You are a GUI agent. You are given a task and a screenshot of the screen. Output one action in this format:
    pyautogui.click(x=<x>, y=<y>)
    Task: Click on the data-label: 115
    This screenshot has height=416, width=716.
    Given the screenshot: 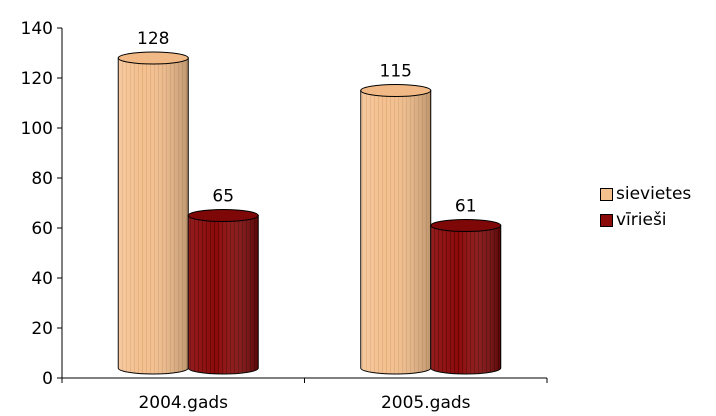 What is the action you would take?
    pyautogui.click(x=396, y=72)
    